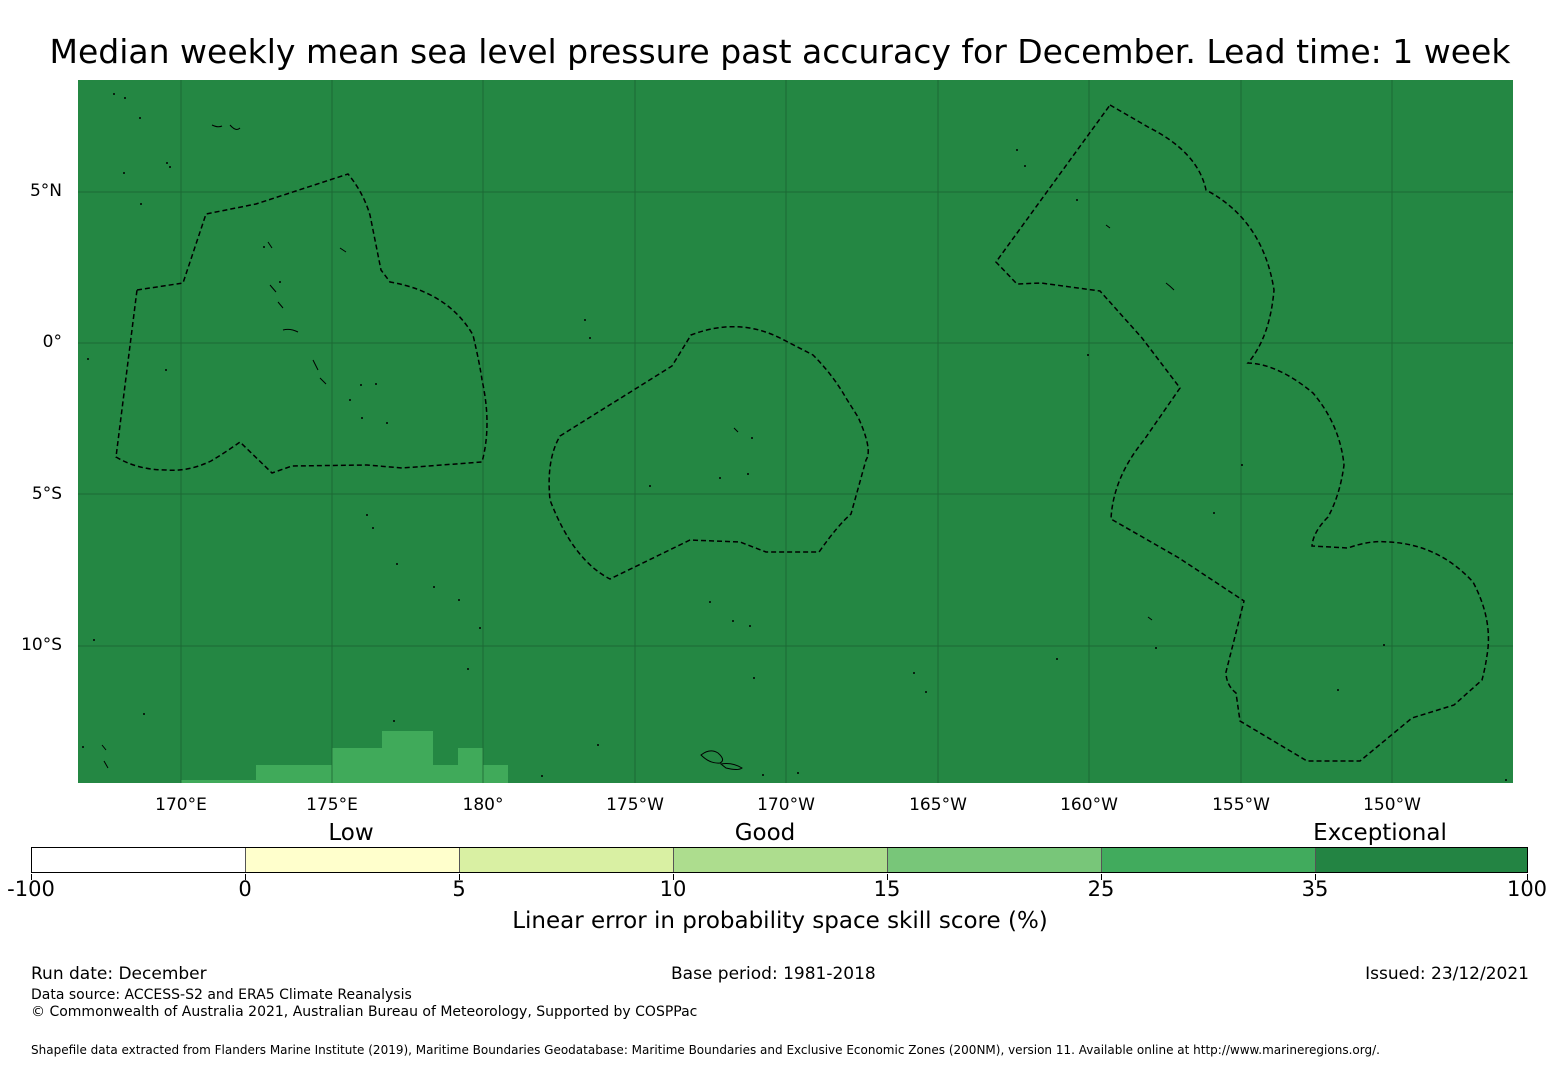 The height and width of the screenshot is (1065, 1560). What do you see at coordinates (181, 805) in the screenshot?
I see `lon-label-170e: 170°E` at bounding box center [181, 805].